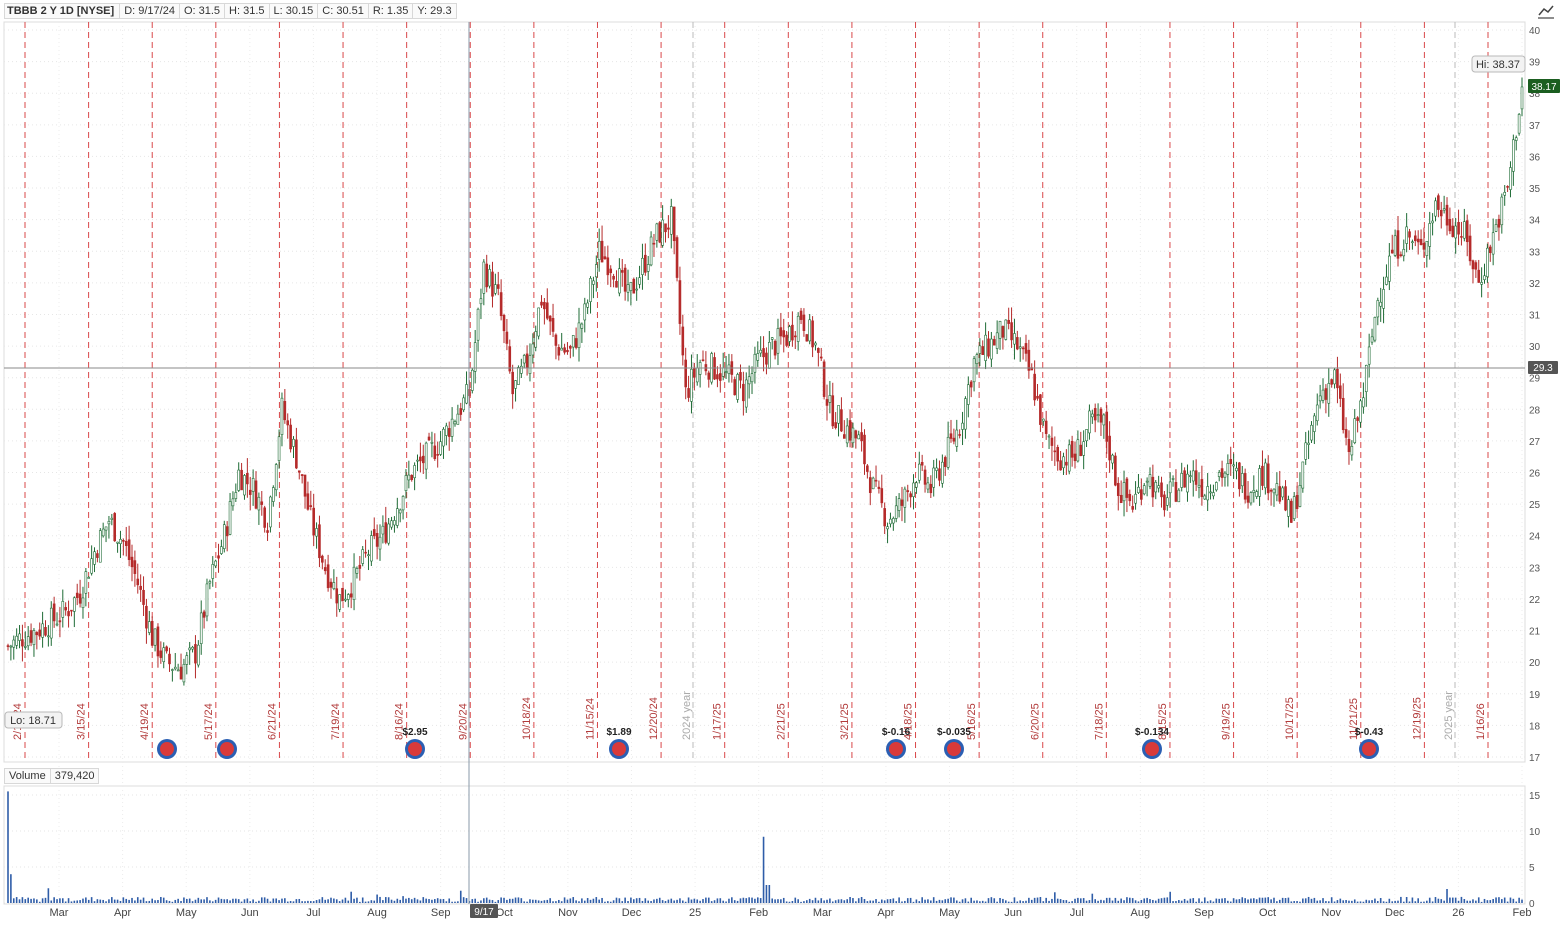  Describe the element at coordinates (568, 913) in the screenshot. I see `x-tick-label: Nov` at that location.